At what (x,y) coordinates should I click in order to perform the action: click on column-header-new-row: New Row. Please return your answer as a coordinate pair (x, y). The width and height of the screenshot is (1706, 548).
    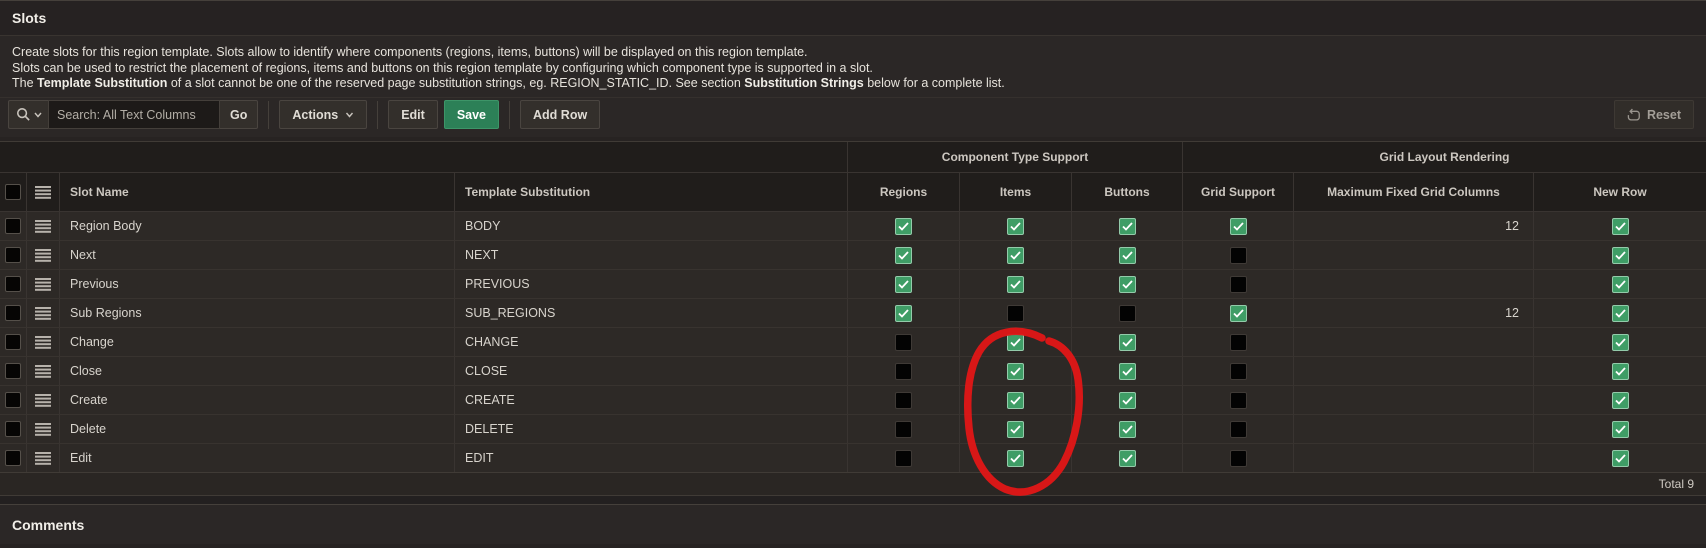
    Looking at the image, I should click on (1620, 192).